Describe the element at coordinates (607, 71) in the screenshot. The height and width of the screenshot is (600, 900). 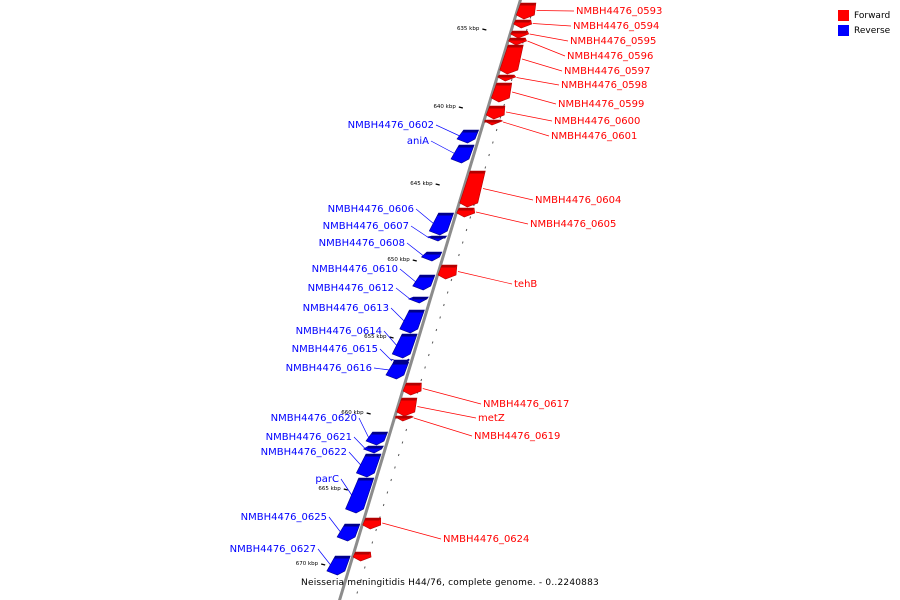
I see `gene-label-nmbh4476-0597: NMBH4476_0597` at that location.